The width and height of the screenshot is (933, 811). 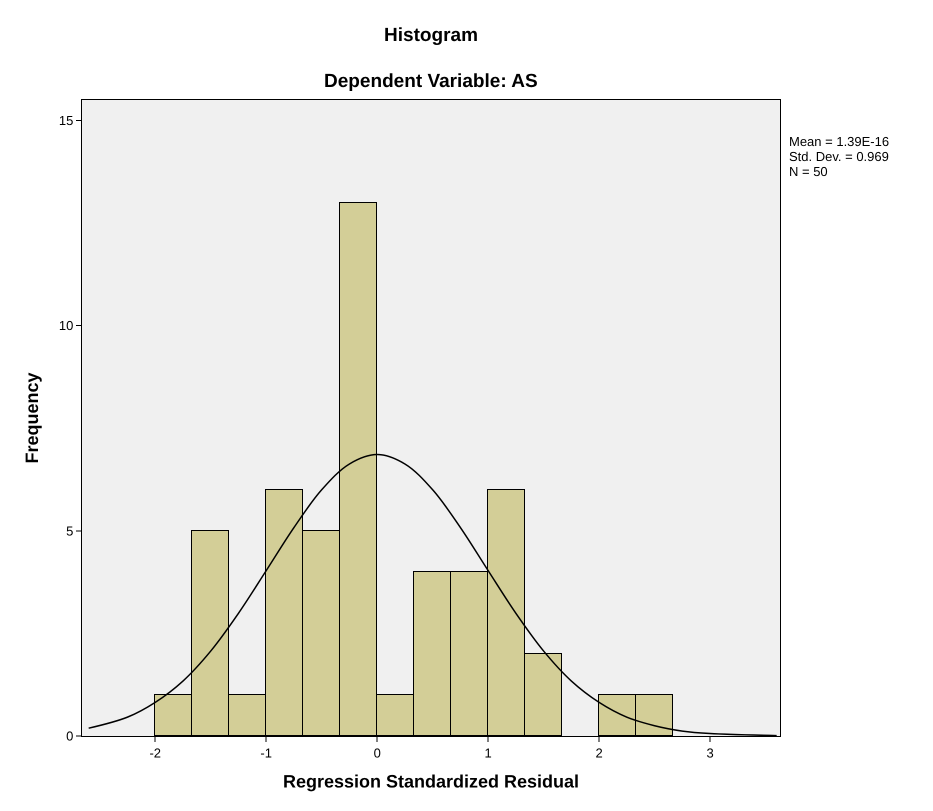 What do you see at coordinates (431, 35) in the screenshot?
I see `chart-title: Histogram` at bounding box center [431, 35].